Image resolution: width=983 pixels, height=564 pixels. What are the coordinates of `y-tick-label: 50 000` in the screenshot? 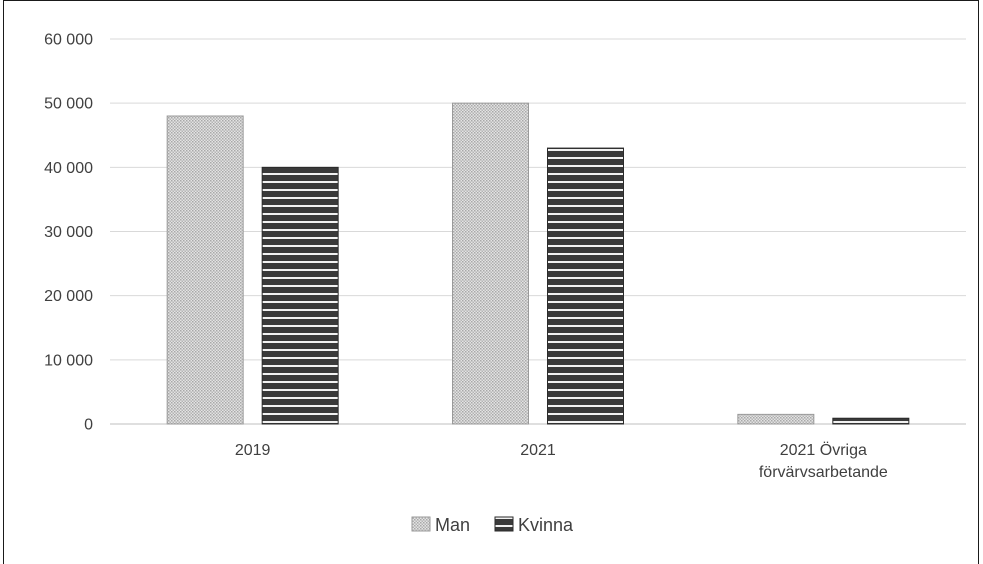 It's located at (68, 104).